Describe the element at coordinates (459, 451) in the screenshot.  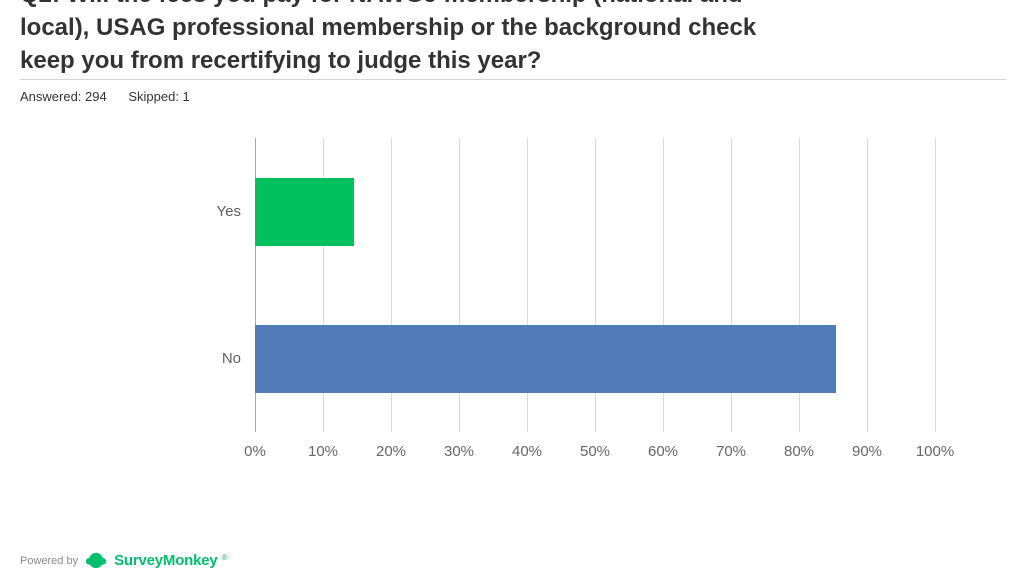
I see `x-axis-tick-label: 30%` at that location.